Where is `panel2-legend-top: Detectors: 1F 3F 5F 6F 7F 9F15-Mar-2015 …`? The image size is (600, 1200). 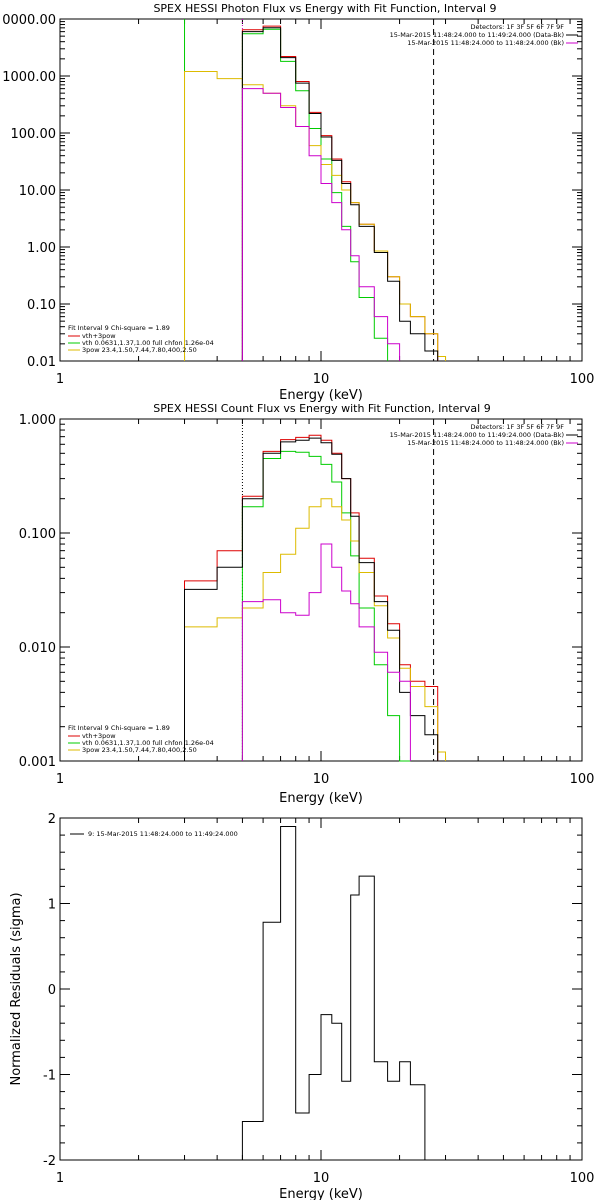 panel2-legend-top: Detectors: 1F 3F 5F 6F 7F 9F15-Mar-2015 … is located at coordinates (484, 435).